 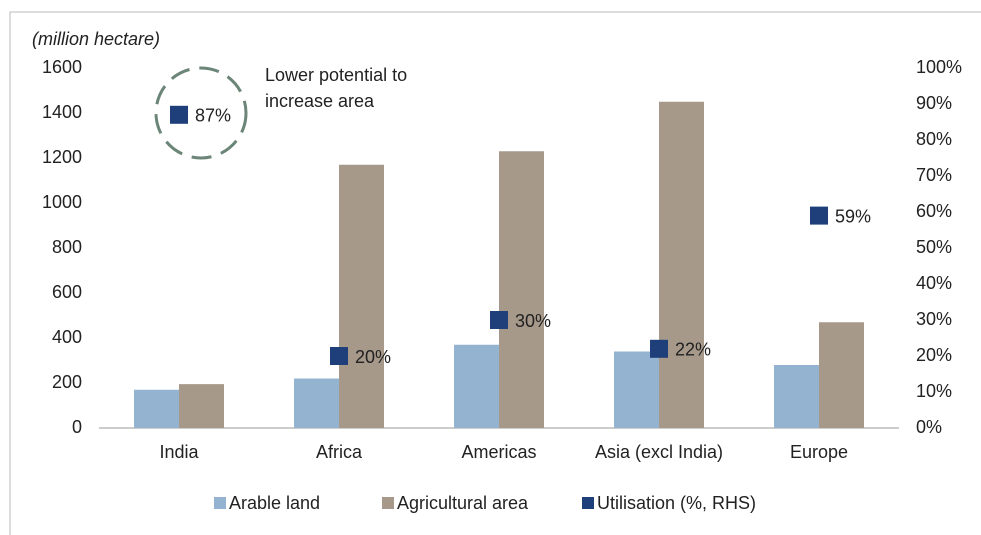 What do you see at coordinates (213, 116) in the screenshot?
I see `data-label: 87%` at bounding box center [213, 116].